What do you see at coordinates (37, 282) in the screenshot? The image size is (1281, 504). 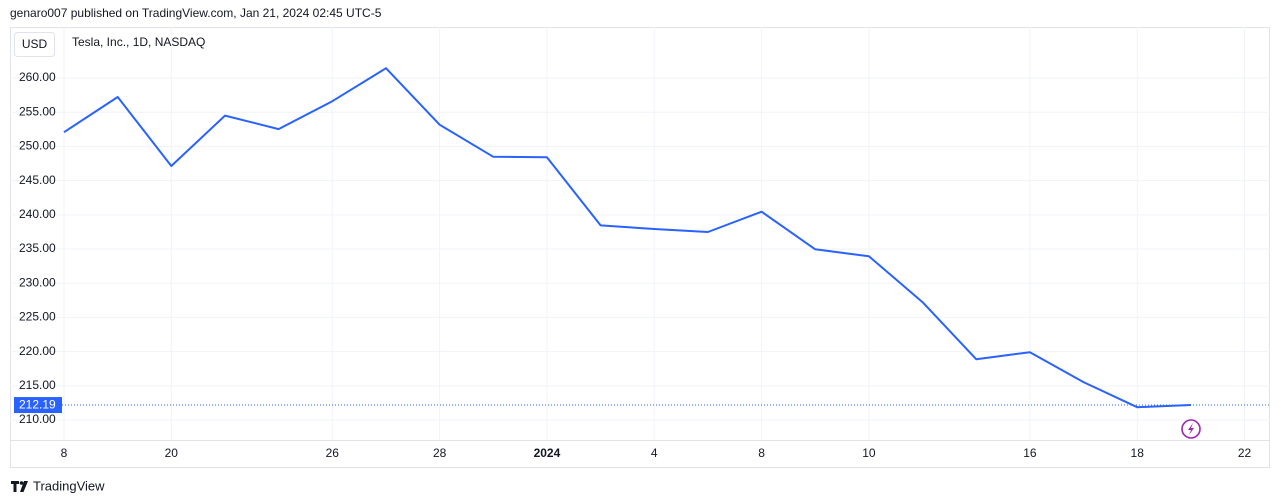 I see `y-tick-label: 230.00` at bounding box center [37, 282].